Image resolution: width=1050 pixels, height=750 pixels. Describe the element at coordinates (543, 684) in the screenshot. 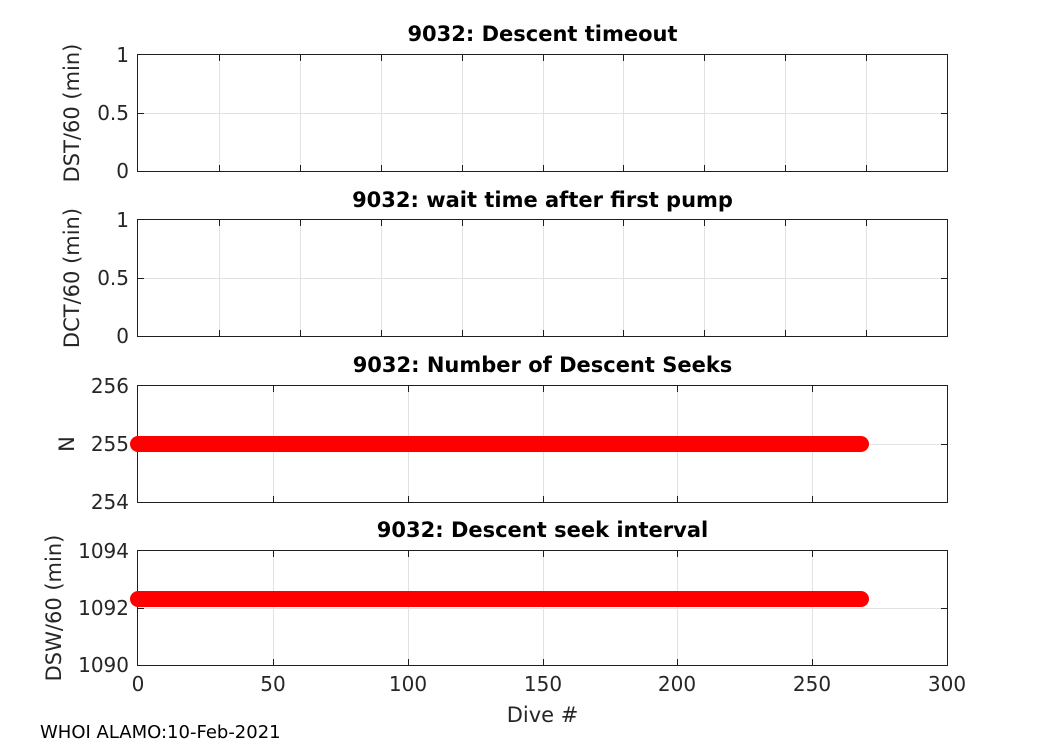

I see `x-tick-label: 150` at that location.